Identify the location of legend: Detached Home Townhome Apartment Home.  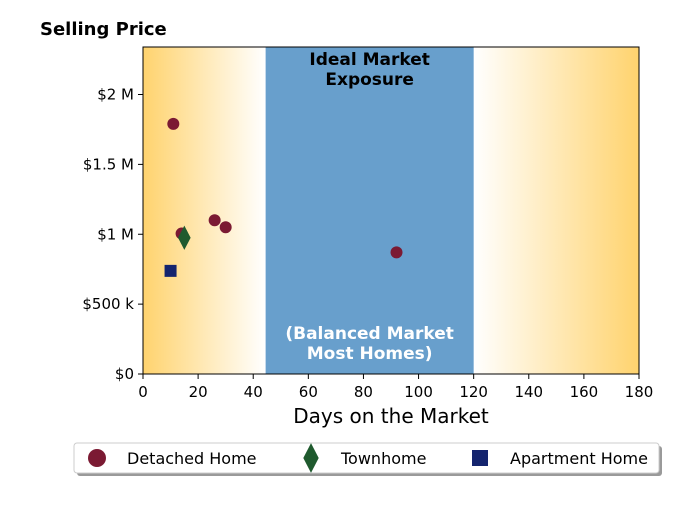
(367, 459).